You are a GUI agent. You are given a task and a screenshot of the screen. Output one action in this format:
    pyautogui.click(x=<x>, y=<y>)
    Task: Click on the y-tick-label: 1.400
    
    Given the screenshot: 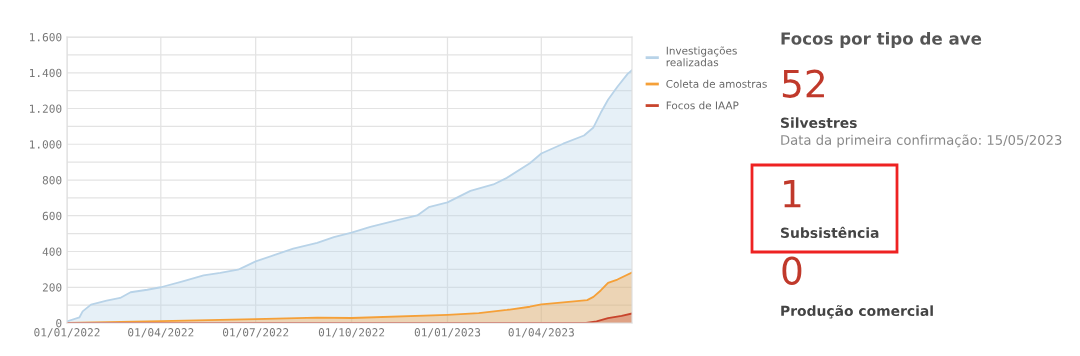 What is the action you would take?
    pyautogui.click(x=46, y=73)
    